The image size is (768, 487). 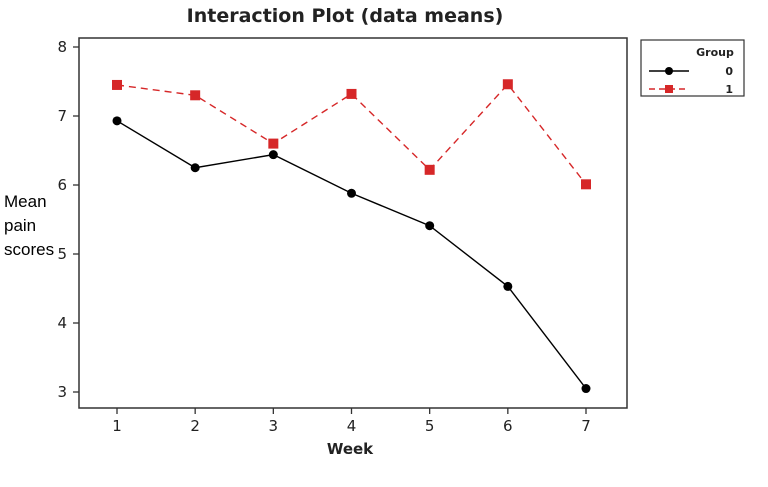 I want to click on y-tick-label: 5, so click(x=62, y=254).